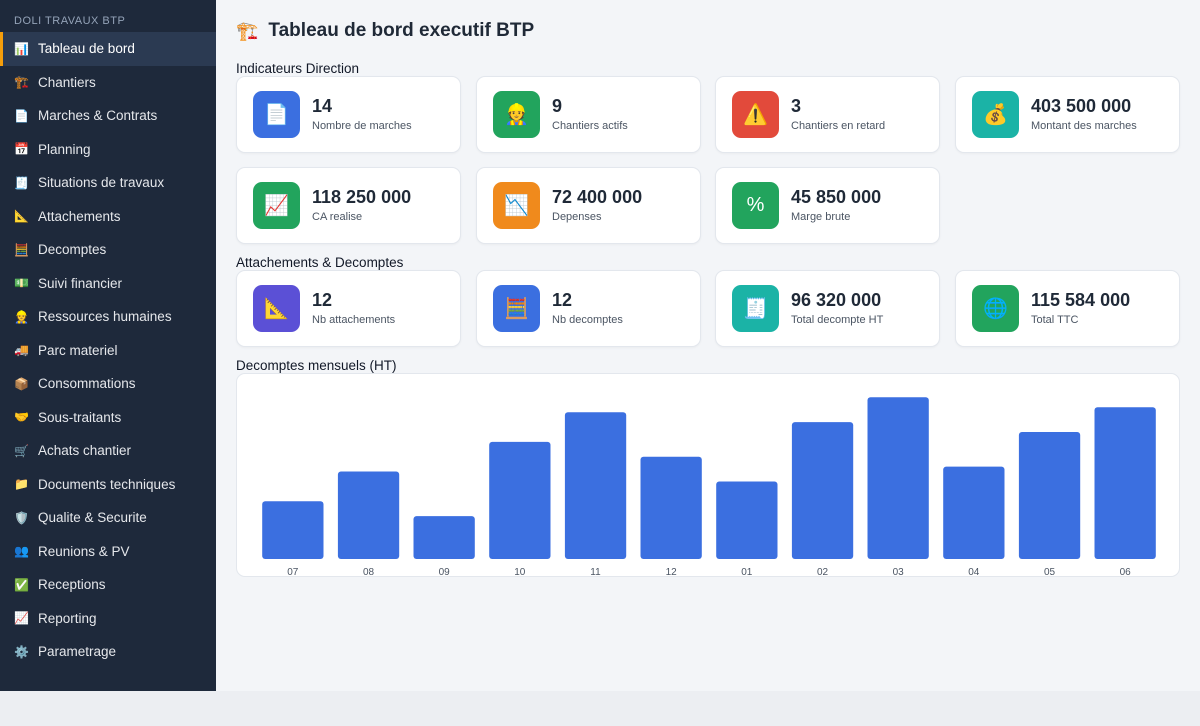 This screenshot has height=726, width=1200. What do you see at coordinates (79, 216) in the screenshot?
I see `sidebar-item-label: Attachements` at bounding box center [79, 216].